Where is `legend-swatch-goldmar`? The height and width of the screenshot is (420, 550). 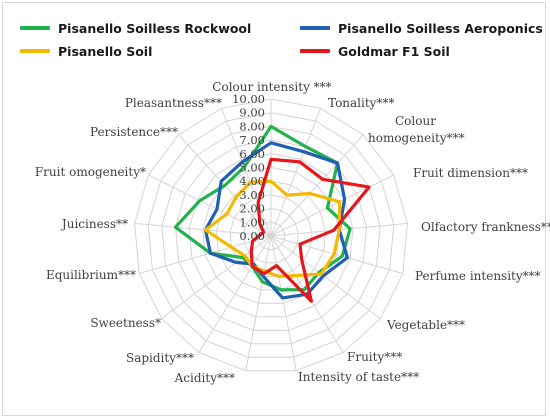 legend-swatch-goldmar is located at coordinates (315, 51).